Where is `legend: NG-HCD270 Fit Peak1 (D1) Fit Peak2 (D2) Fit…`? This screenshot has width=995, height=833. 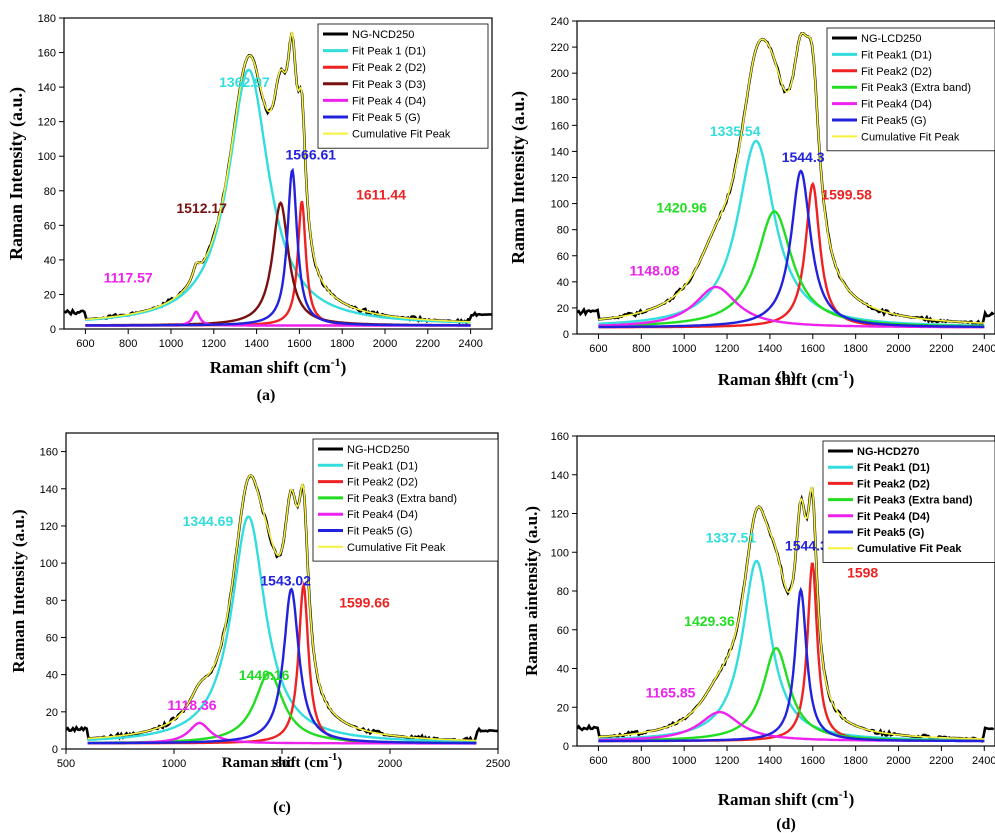 legend: NG-HCD270 Fit Peak1 (D1) Fit Peak2 (D2) Fit… is located at coordinates (908, 501).